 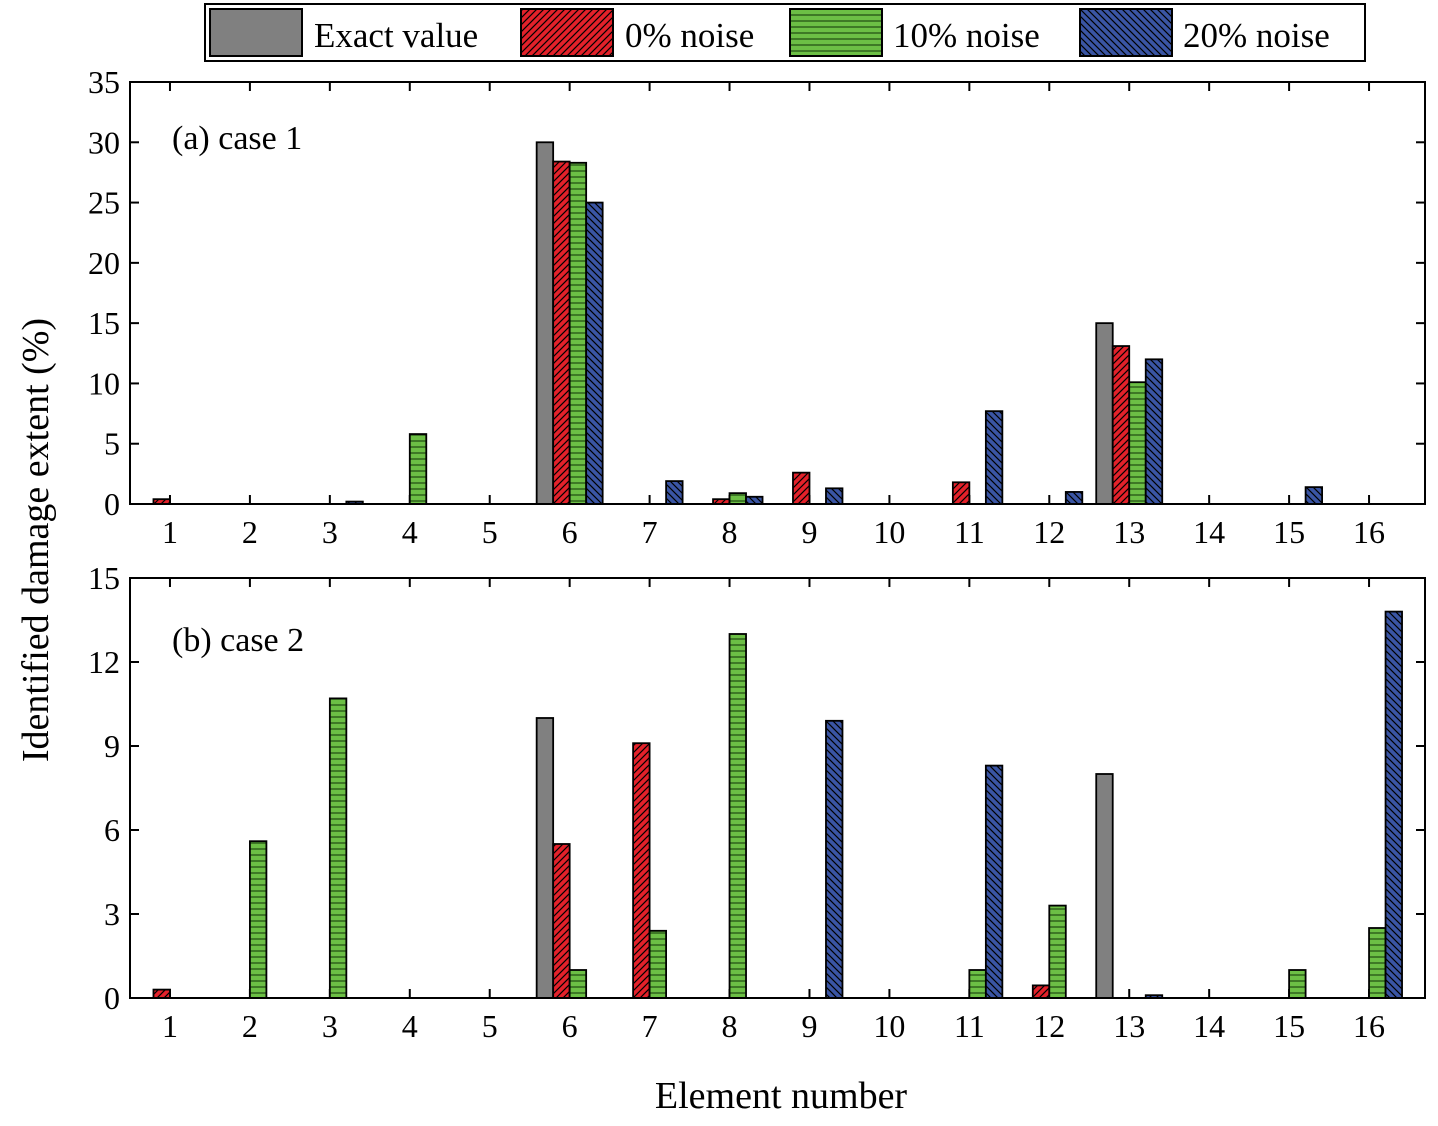 I want to click on panel-label-case-1: (a) case 1, so click(x=237, y=138).